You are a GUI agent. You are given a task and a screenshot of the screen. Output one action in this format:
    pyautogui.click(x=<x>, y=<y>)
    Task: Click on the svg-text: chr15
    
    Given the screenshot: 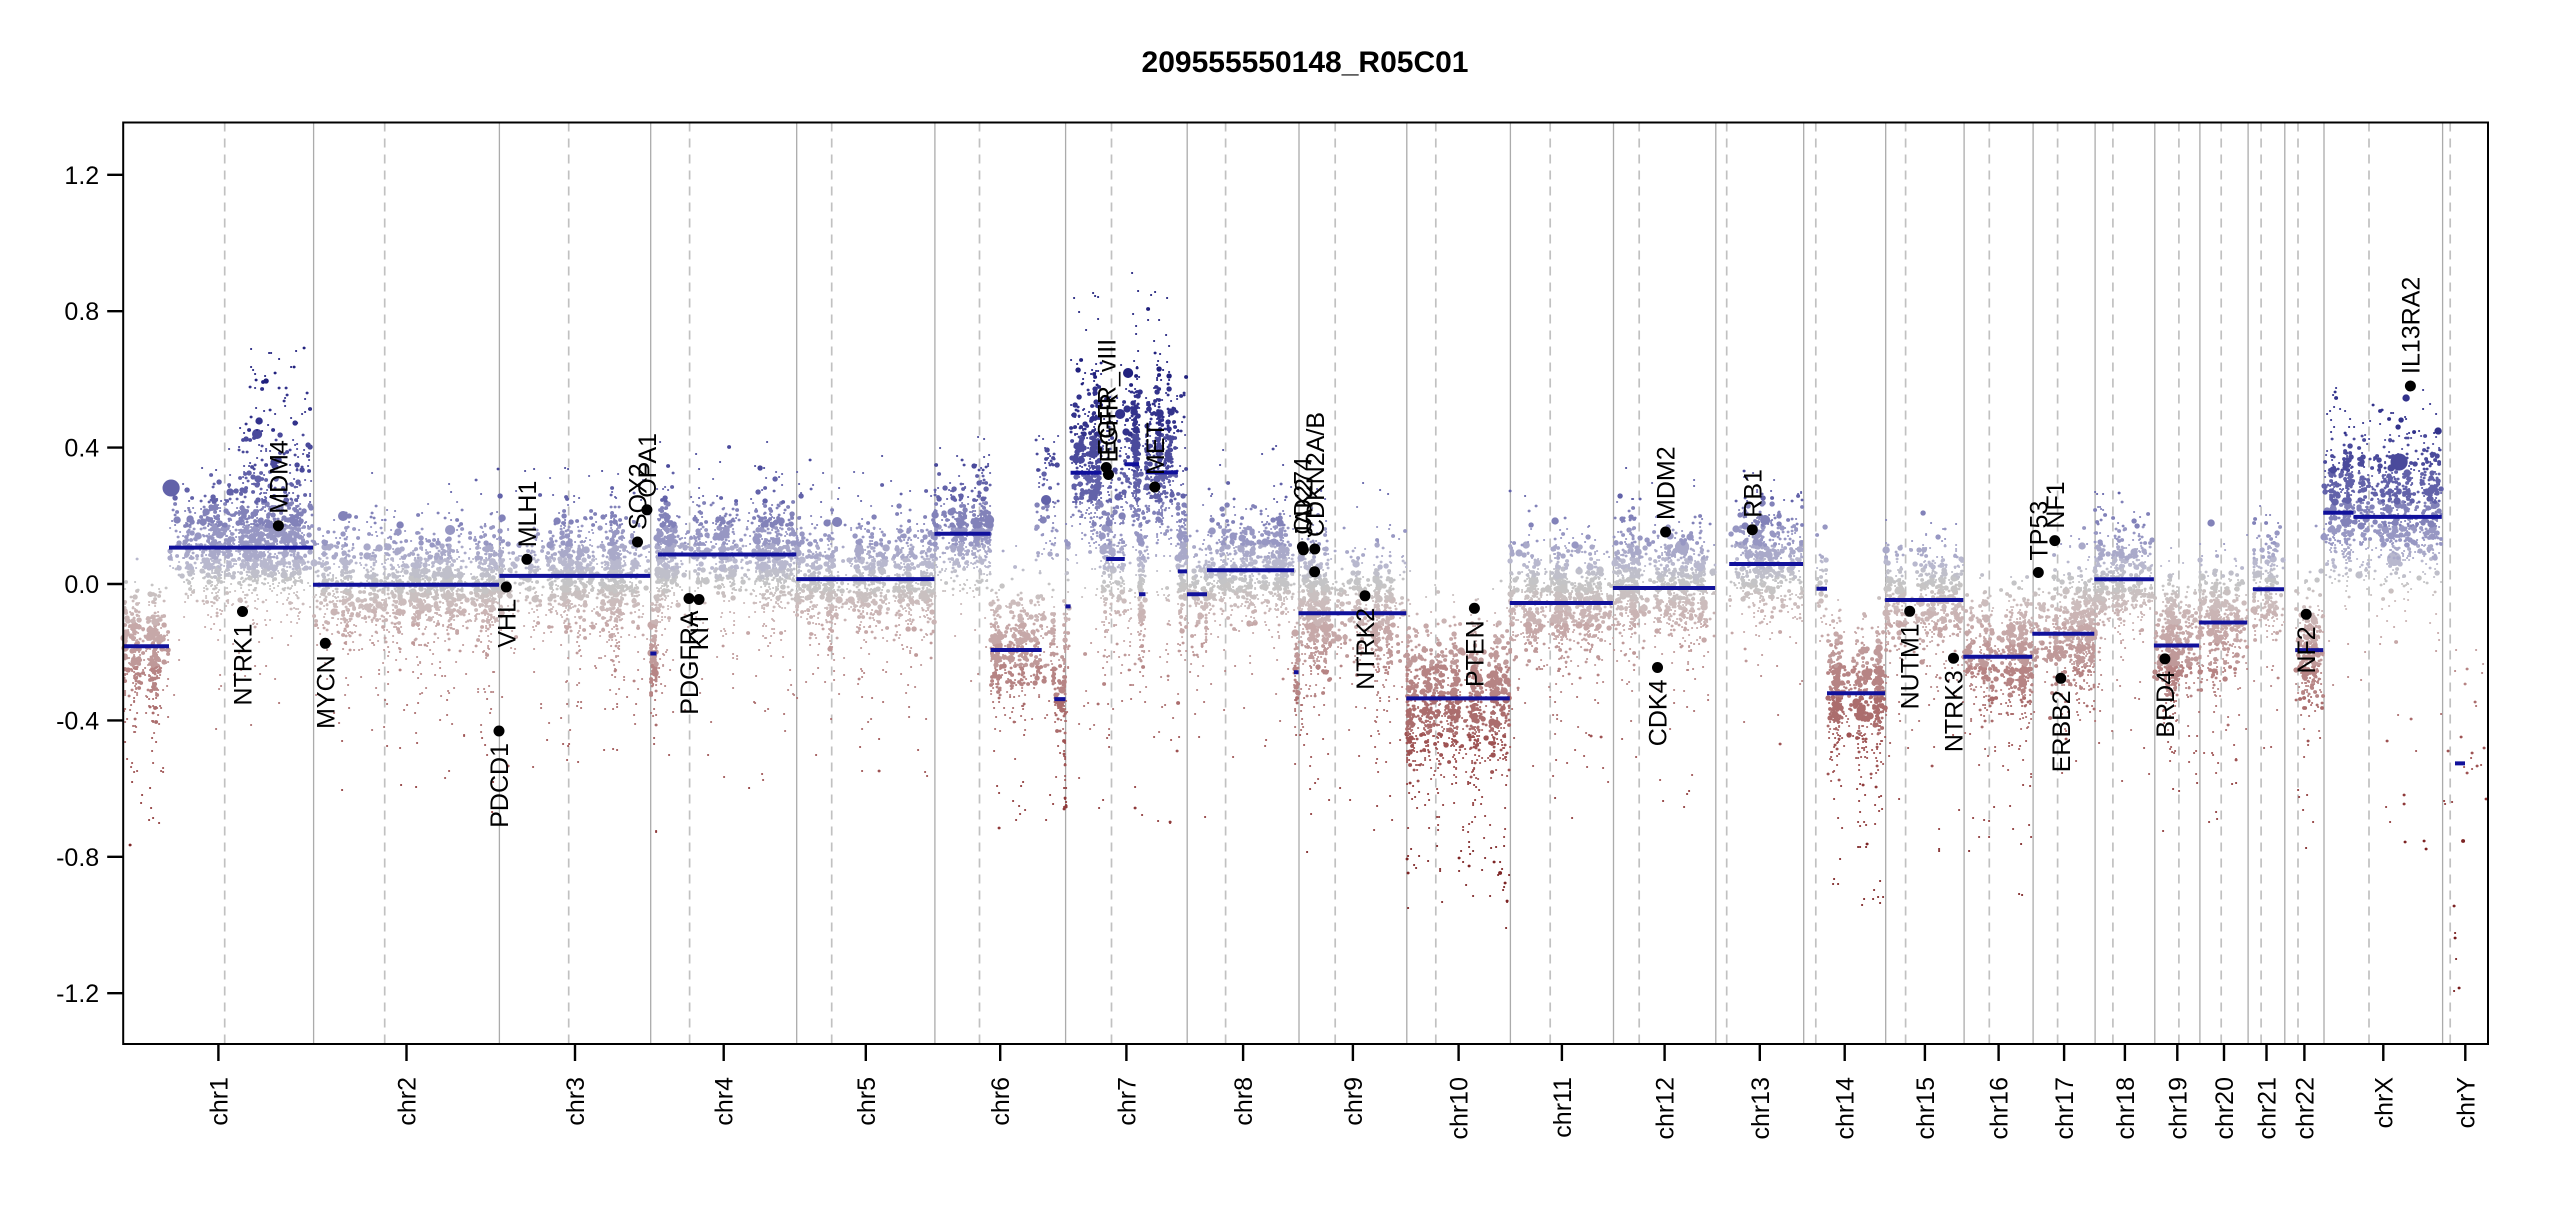 What is the action you would take?
    pyautogui.click(x=1926, y=1108)
    